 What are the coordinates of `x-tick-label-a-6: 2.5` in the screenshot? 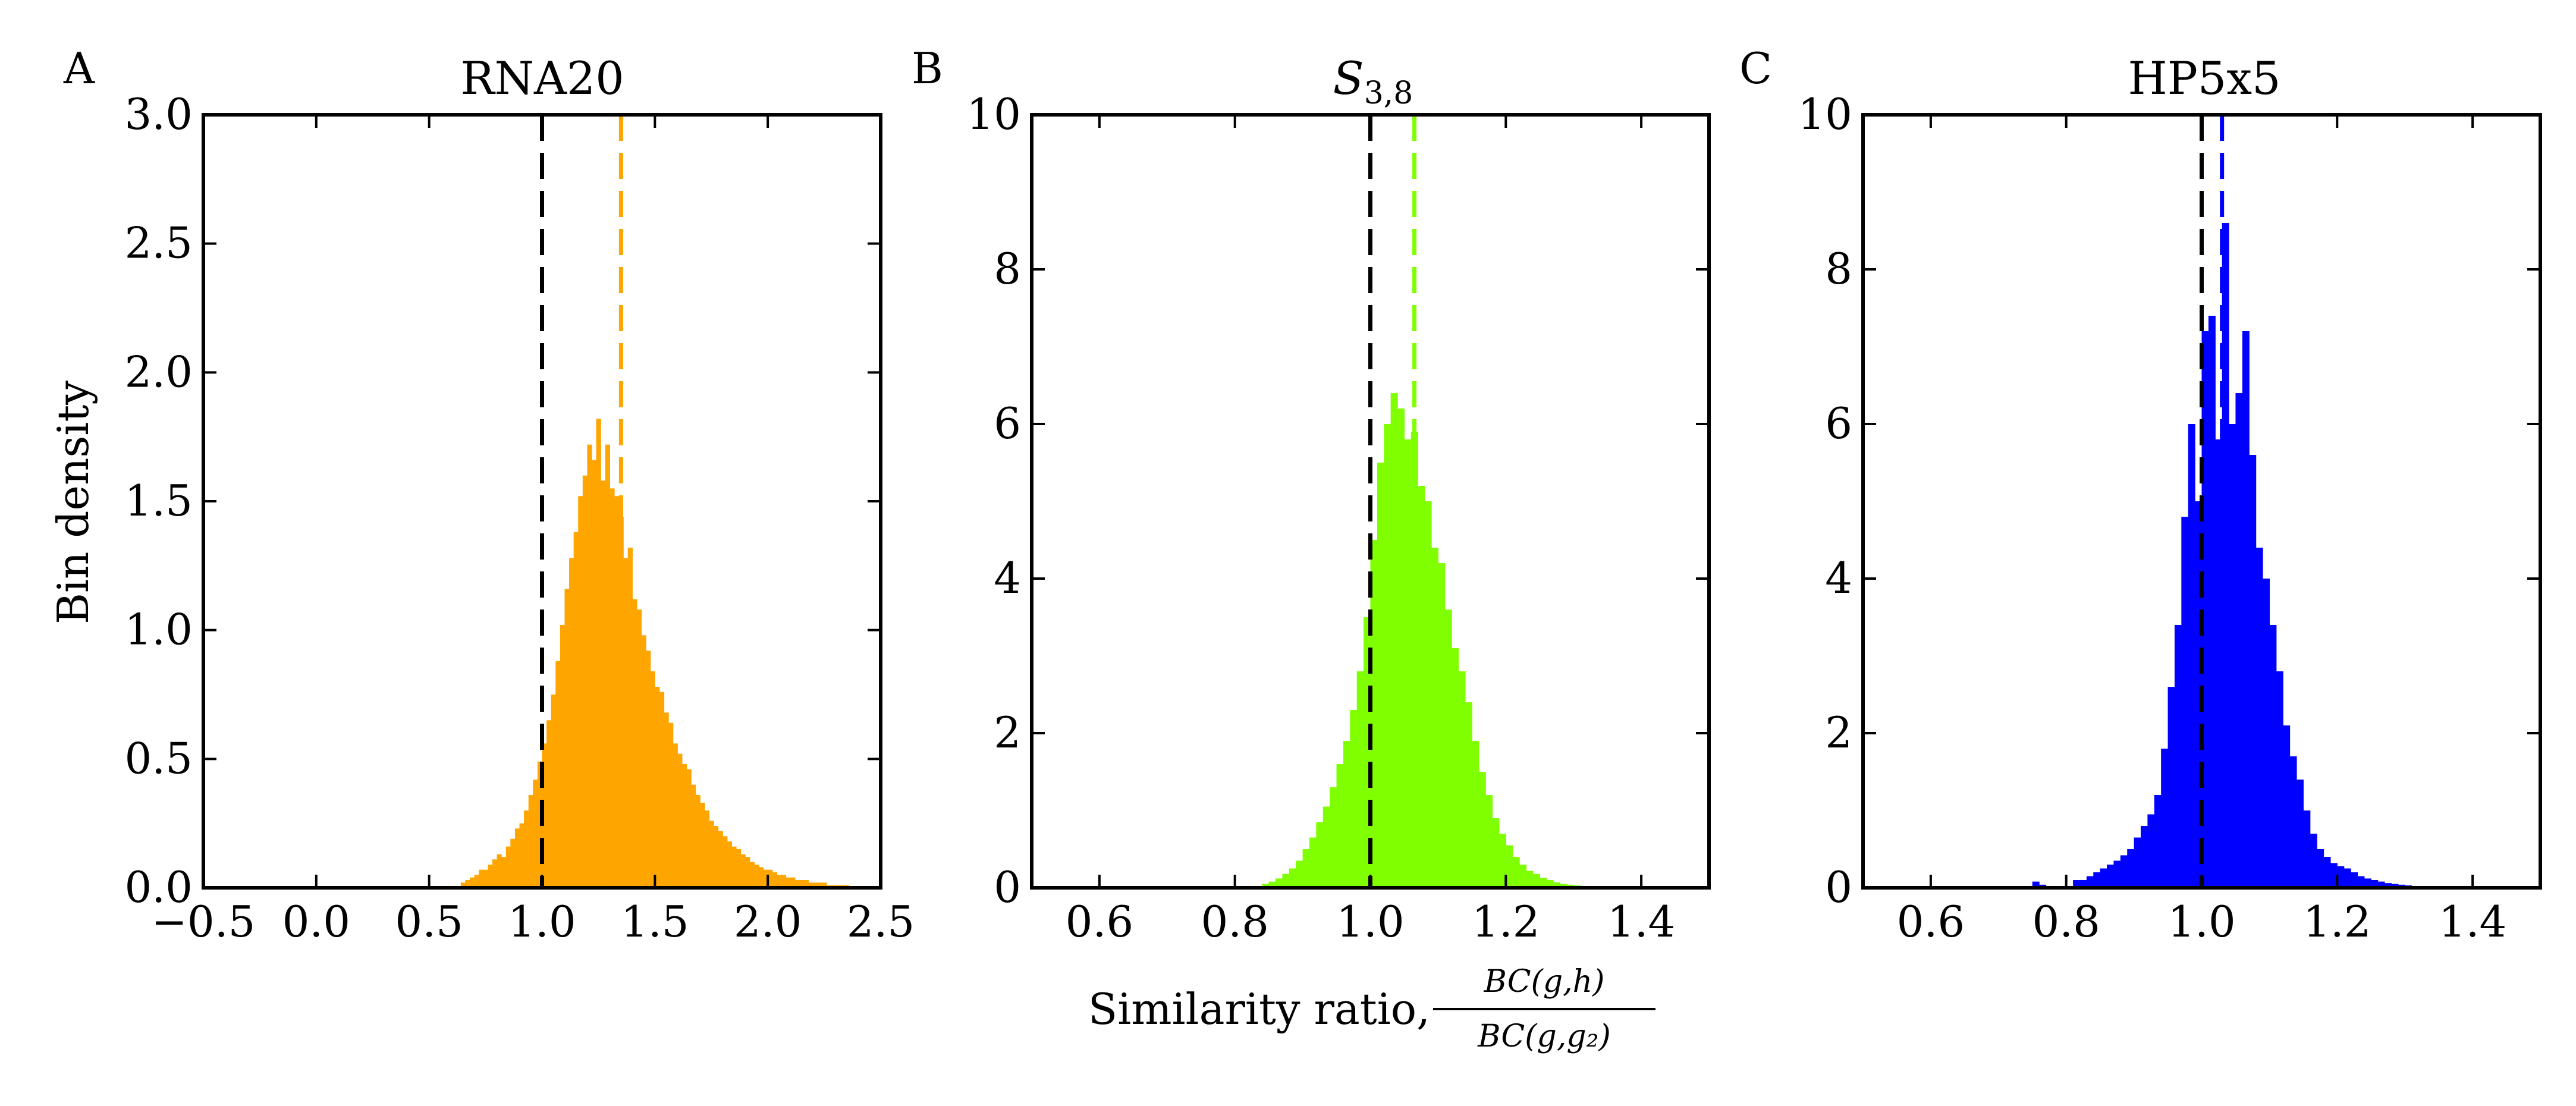 It's located at (881, 922).